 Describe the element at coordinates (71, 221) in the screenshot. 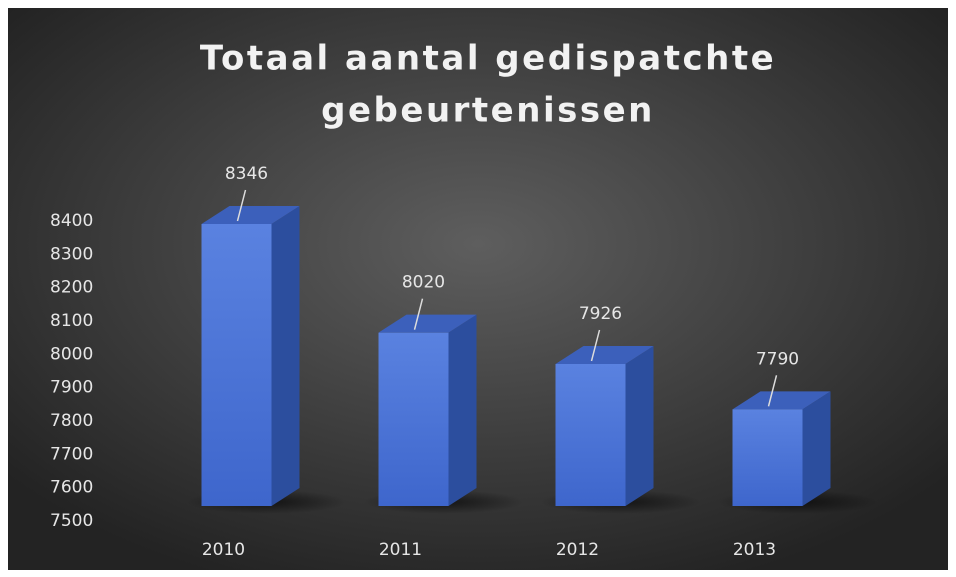

I see `y-tick-label: 8400` at that location.